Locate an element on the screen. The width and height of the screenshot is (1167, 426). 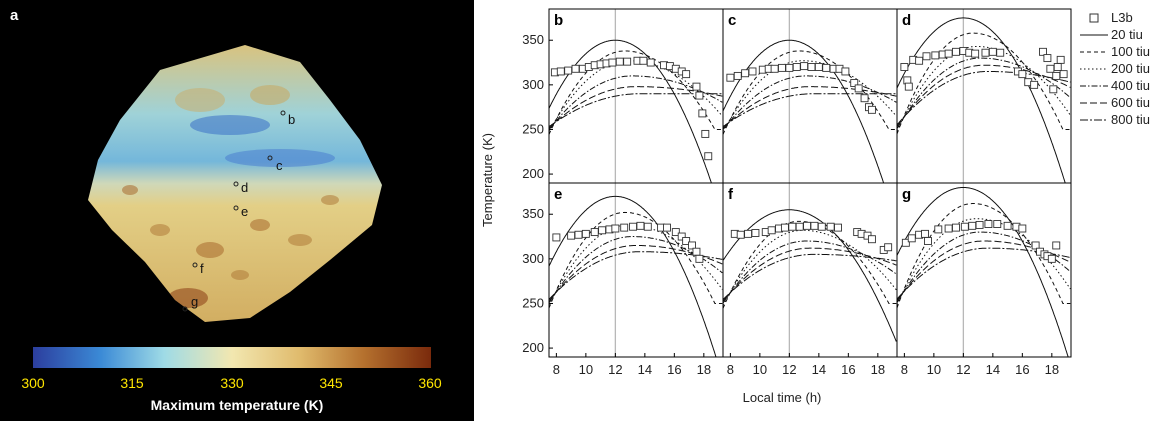
panel-label-a: a is located at coordinates (14, 15).